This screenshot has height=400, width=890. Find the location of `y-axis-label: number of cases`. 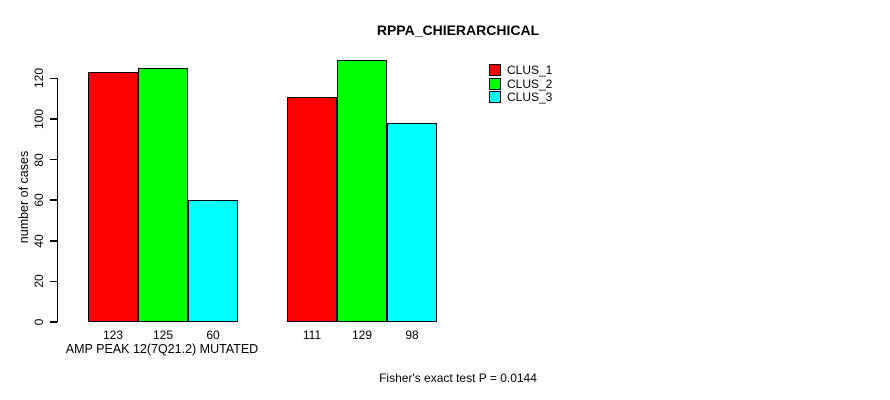

y-axis-label: number of cases is located at coordinates (24, 197).